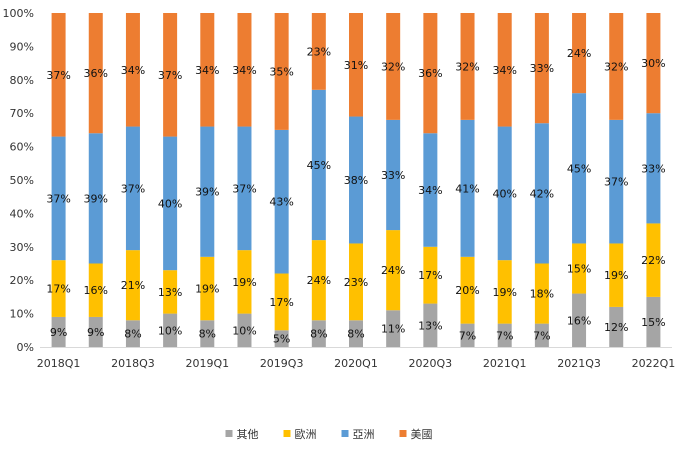  Describe the element at coordinates (207, 363) in the screenshot. I see `x-tick-label: 2019Q1` at that location.